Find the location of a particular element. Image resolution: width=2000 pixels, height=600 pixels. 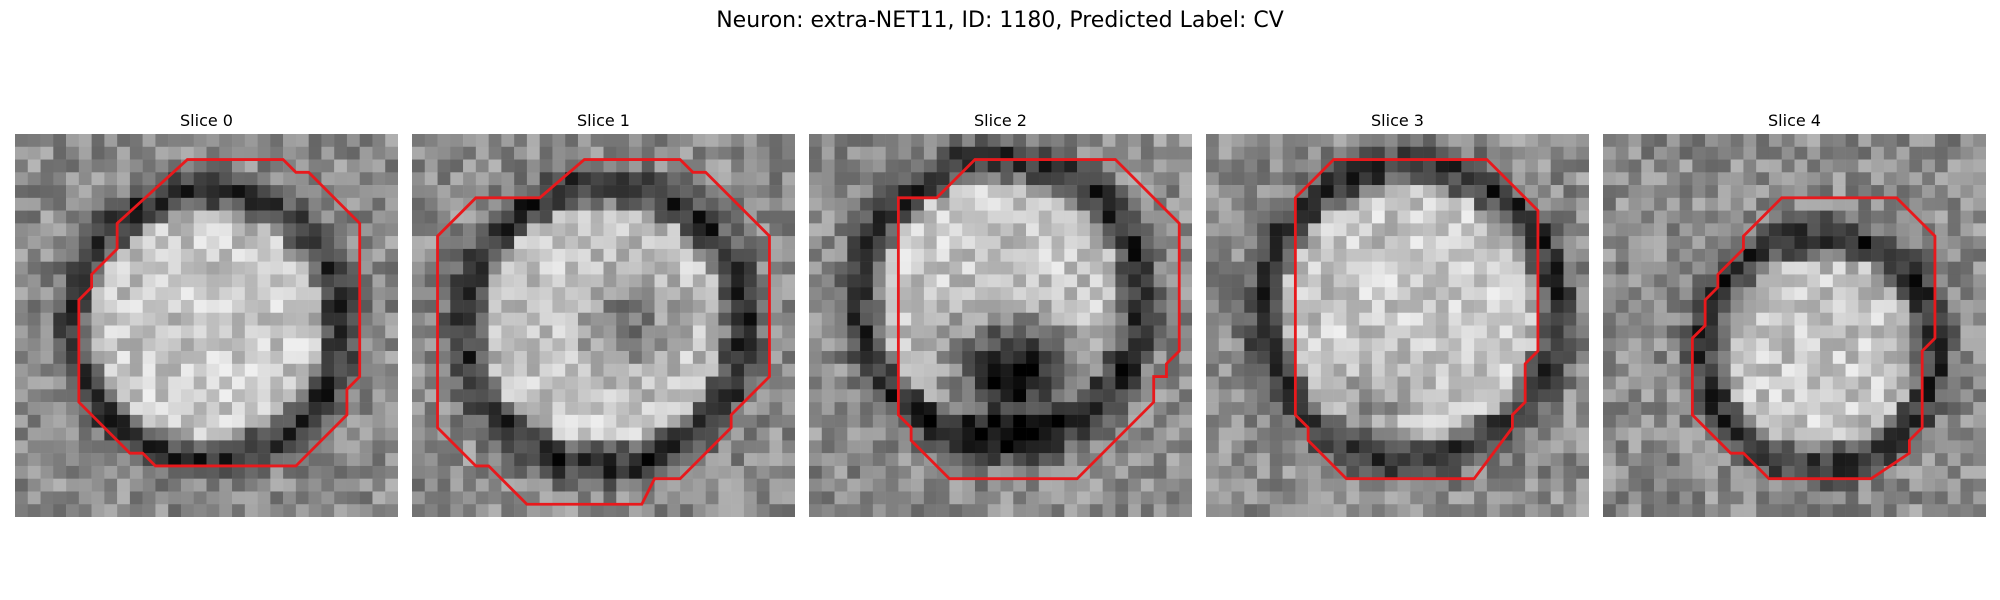

slice-title: Slice 4 is located at coordinates (1794, 120).